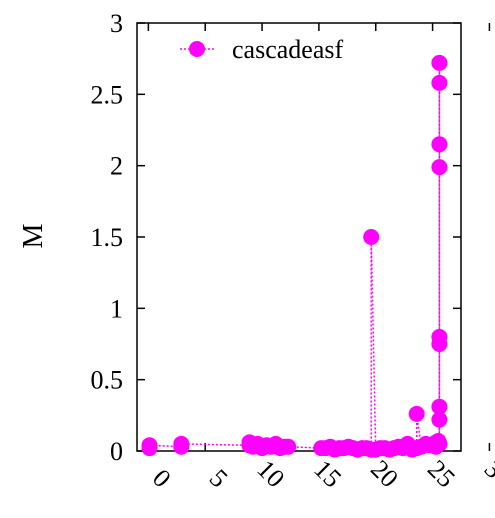 This screenshot has height=518, width=495. Describe the element at coordinates (270, 473) in the screenshot. I see `x-tick-label: 10` at that location.